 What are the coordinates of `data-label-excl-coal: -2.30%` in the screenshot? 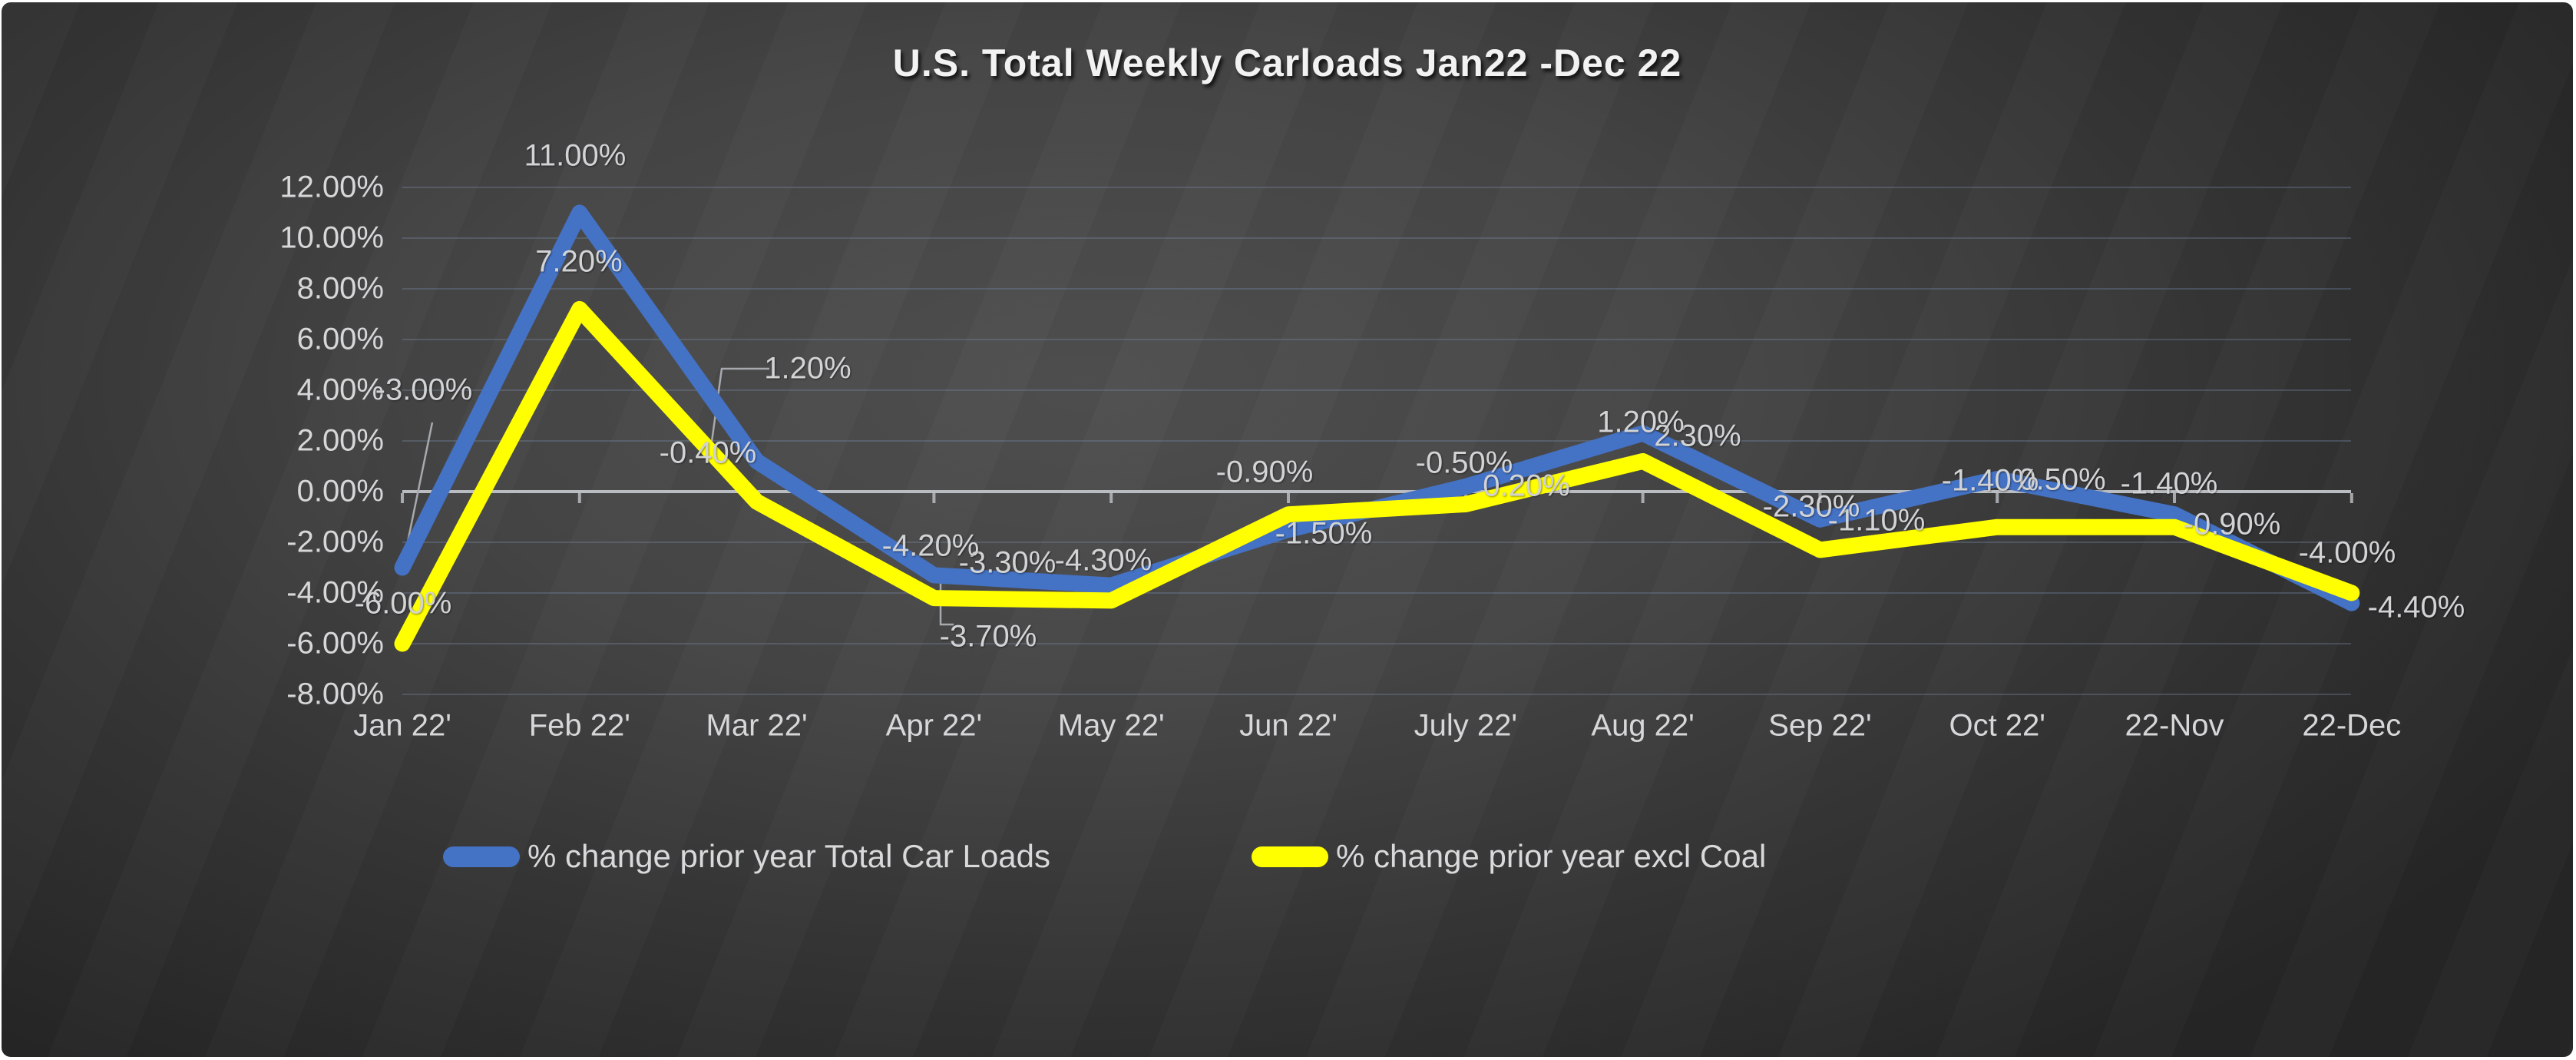 It's located at (1811, 506).